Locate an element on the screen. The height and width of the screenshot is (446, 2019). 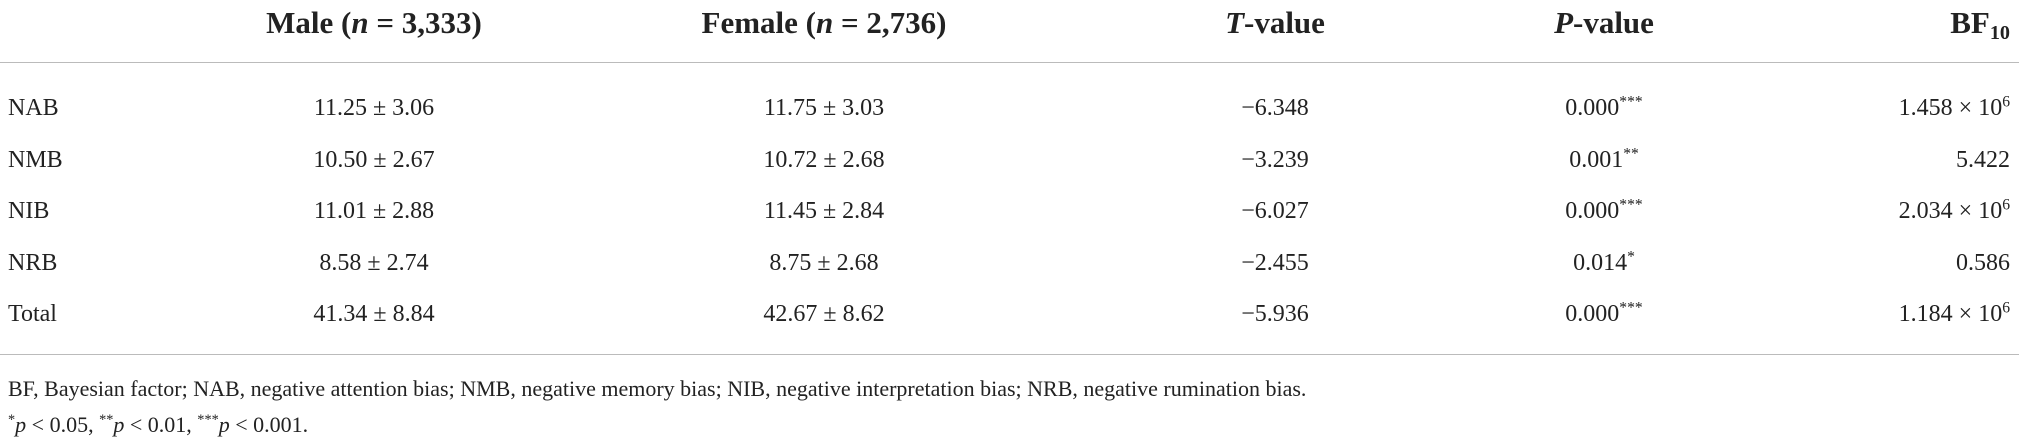
text-segment: 0.001 is located at coordinates (1596, 160).